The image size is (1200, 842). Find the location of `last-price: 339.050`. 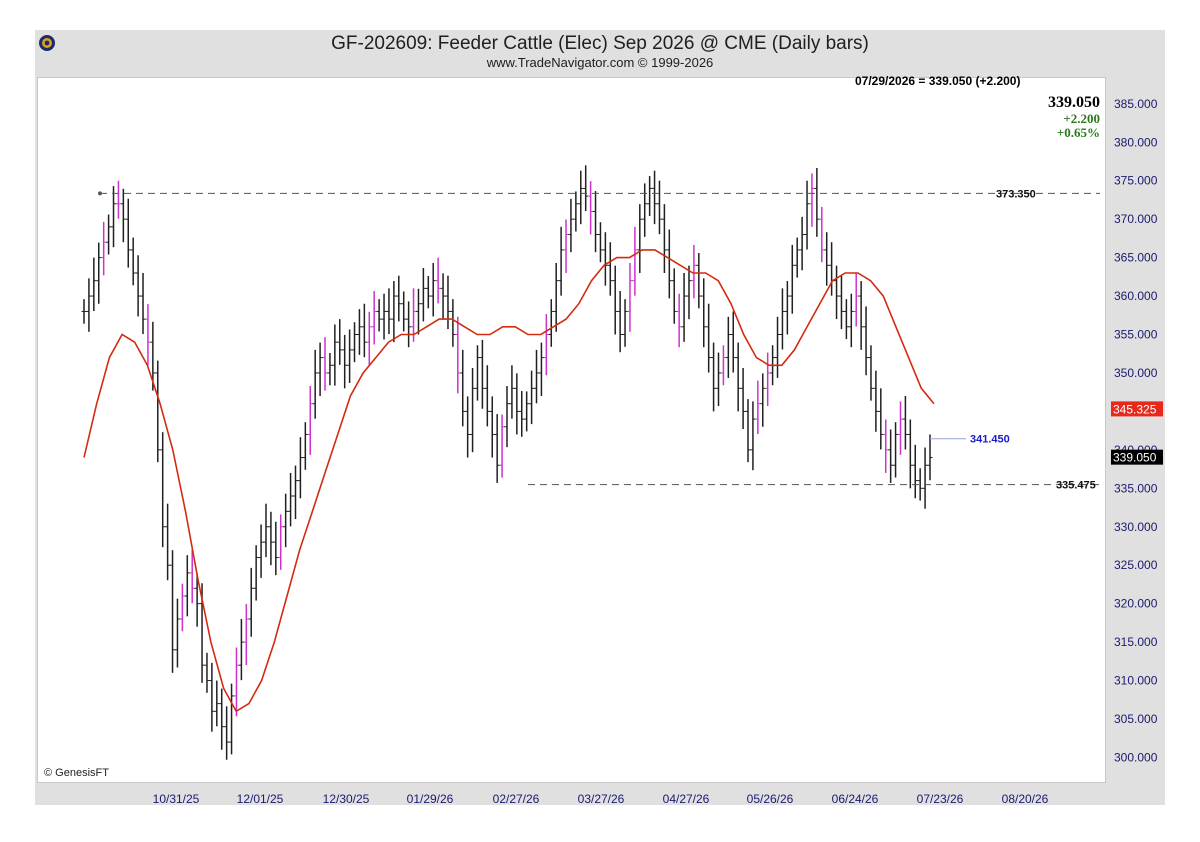

last-price: 339.050 is located at coordinates (1074, 102).